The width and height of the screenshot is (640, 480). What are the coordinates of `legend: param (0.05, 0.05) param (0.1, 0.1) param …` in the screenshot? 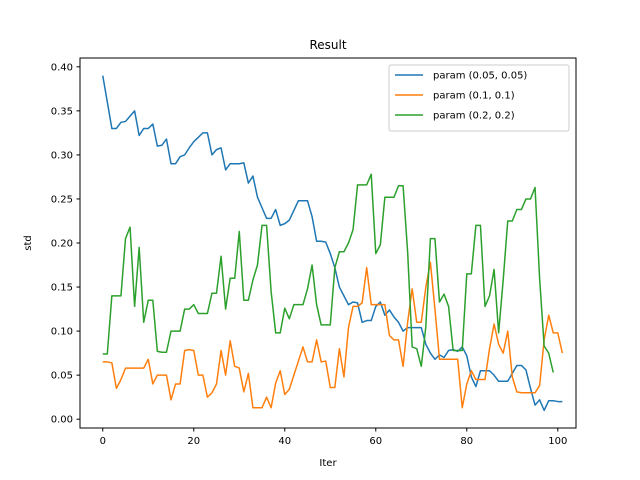 It's located at (479, 98).